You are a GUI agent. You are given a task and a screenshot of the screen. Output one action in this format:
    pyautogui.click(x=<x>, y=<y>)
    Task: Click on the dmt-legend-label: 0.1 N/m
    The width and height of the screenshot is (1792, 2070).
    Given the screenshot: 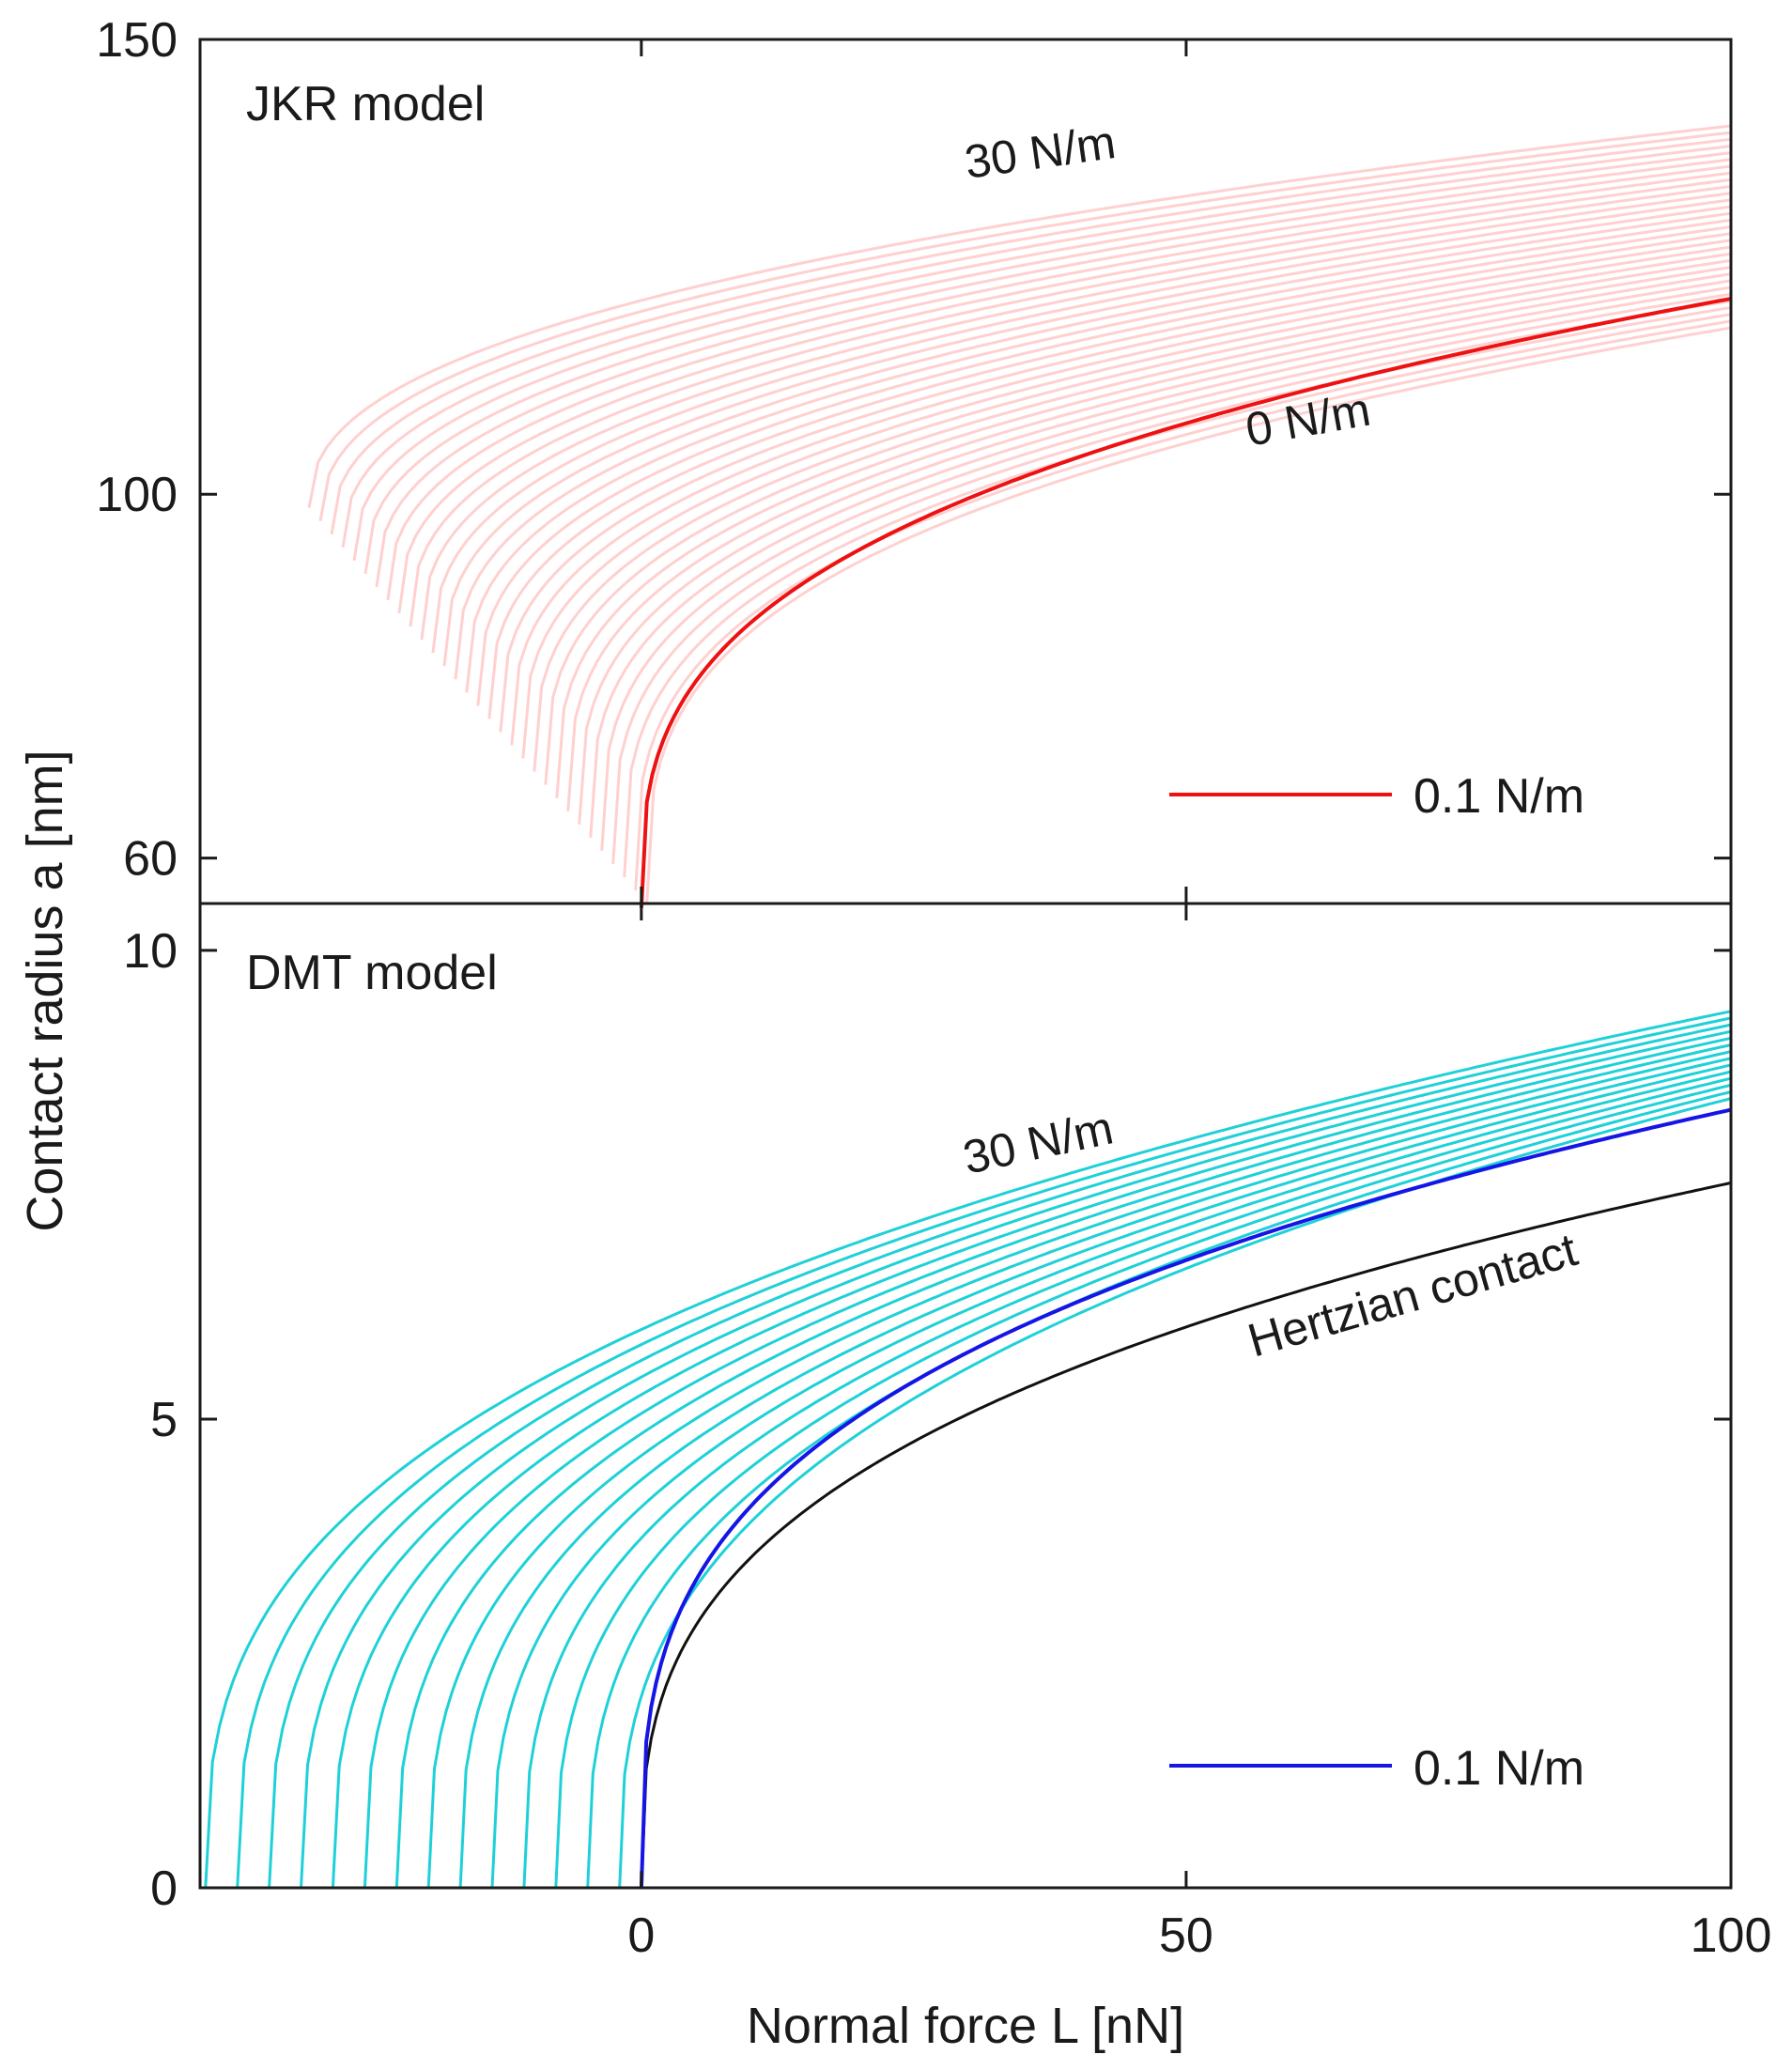 What is the action you would take?
    pyautogui.click(x=1499, y=1768)
    